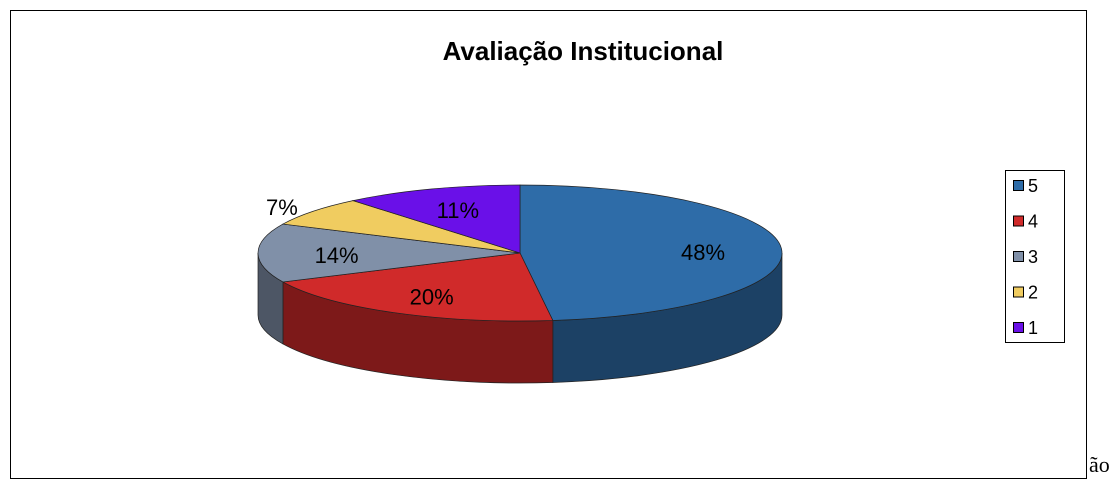  Describe the element at coordinates (282, 207) in the screenshot. I see `data-label: 7%` at that location.